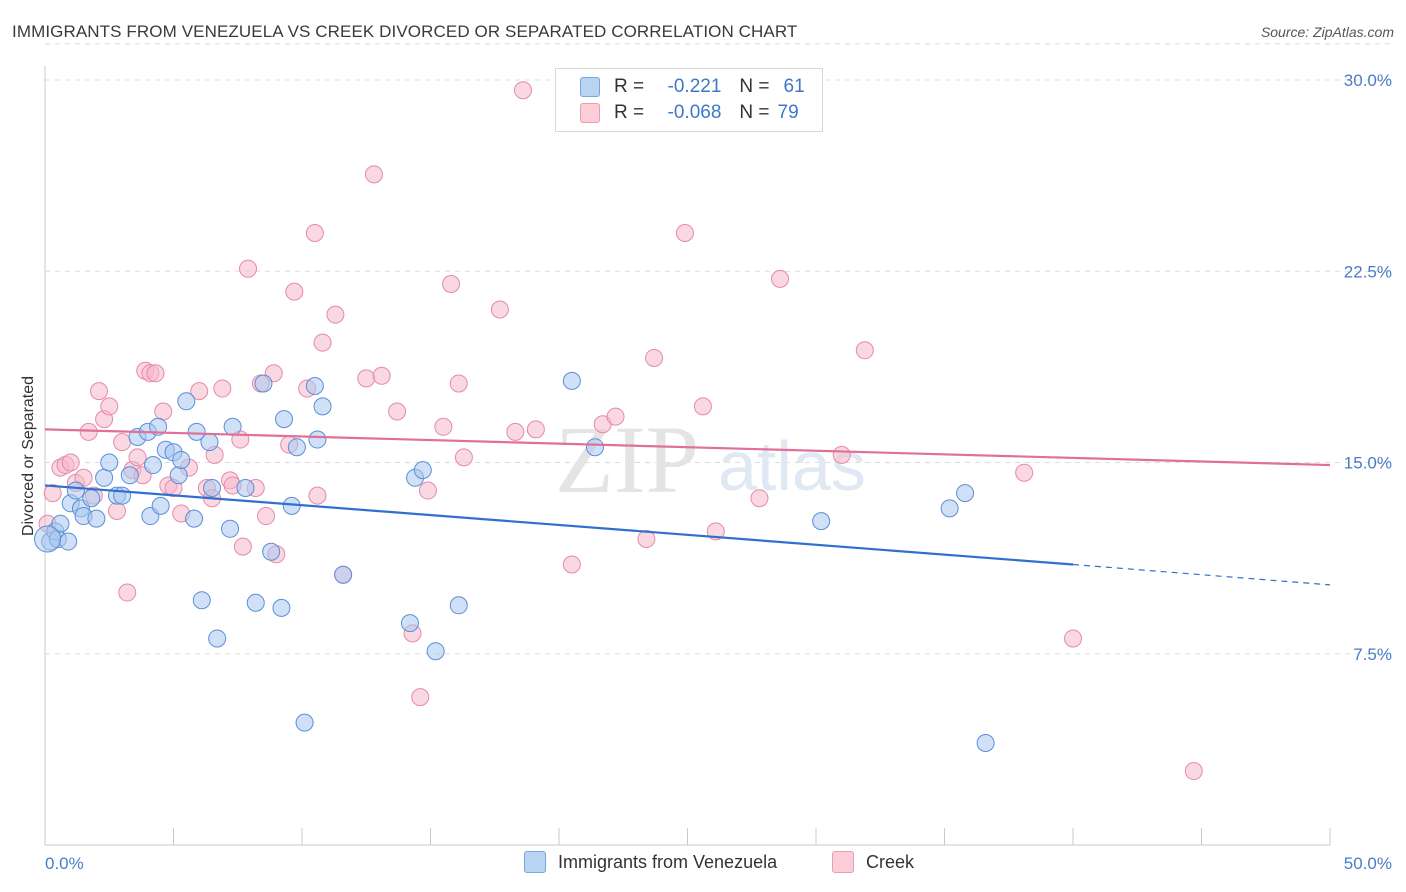 The height and width of the screenshot is (892, 1406). I want to click on zipatlas-watermark: ZIP atlas, so click(710, 459).